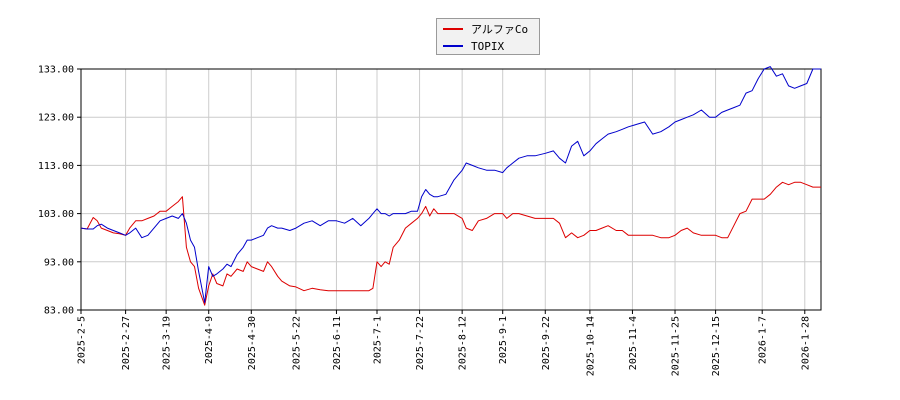 This screenshot has width=900, height=400. I want to click on y-tick-label: 123.00, so click(56, 118).